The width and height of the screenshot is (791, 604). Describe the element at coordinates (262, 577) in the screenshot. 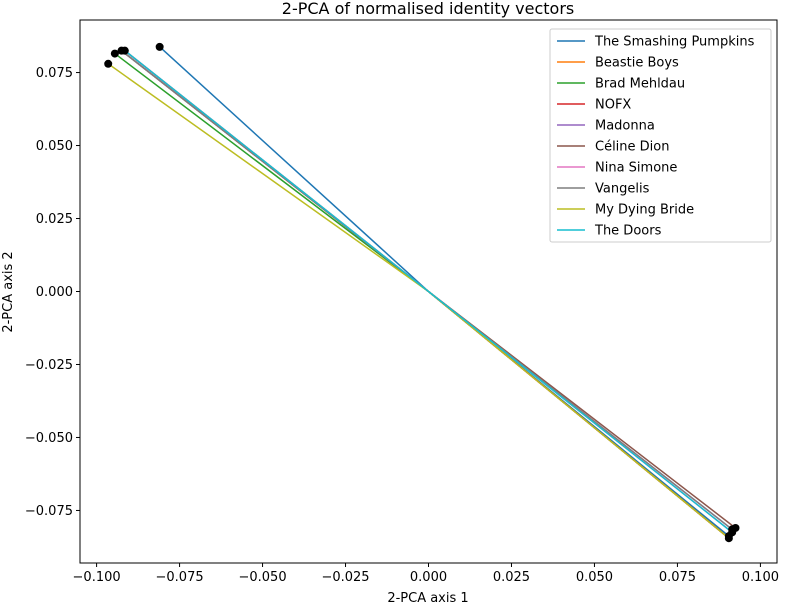

I see `x-tick-label-2: −0.050` at that location.